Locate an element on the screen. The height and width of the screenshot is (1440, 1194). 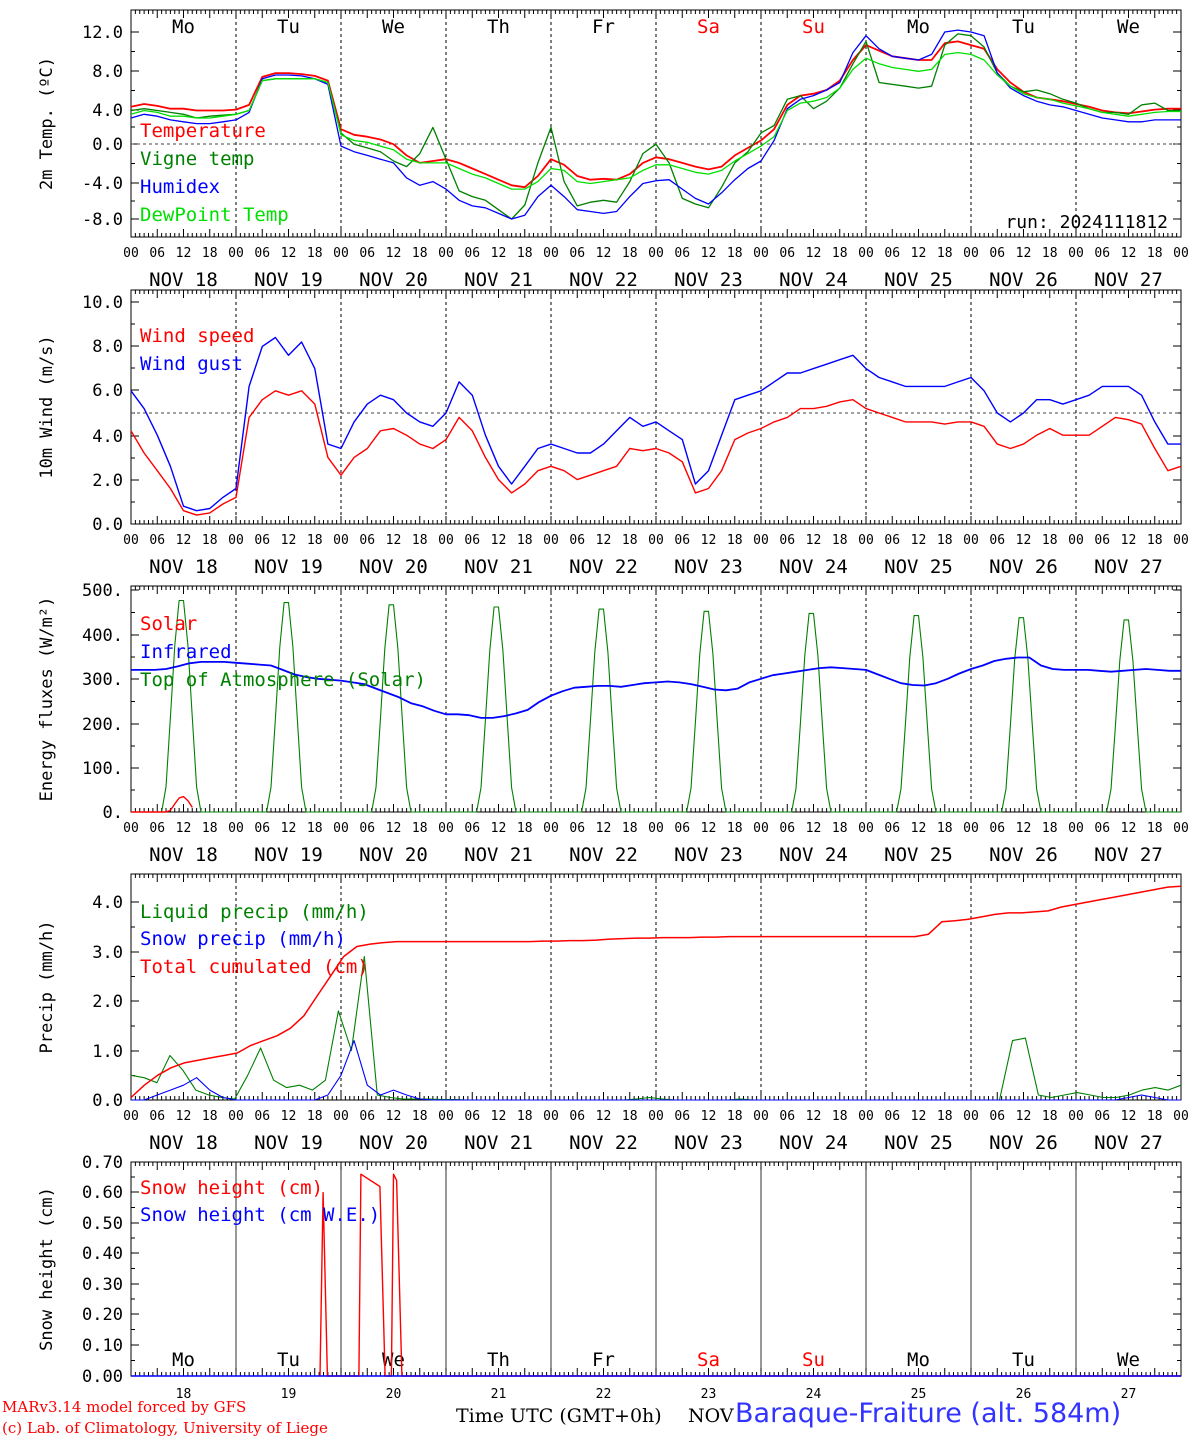
date-label: NOV 21 is located at coordinates (498, 1143).